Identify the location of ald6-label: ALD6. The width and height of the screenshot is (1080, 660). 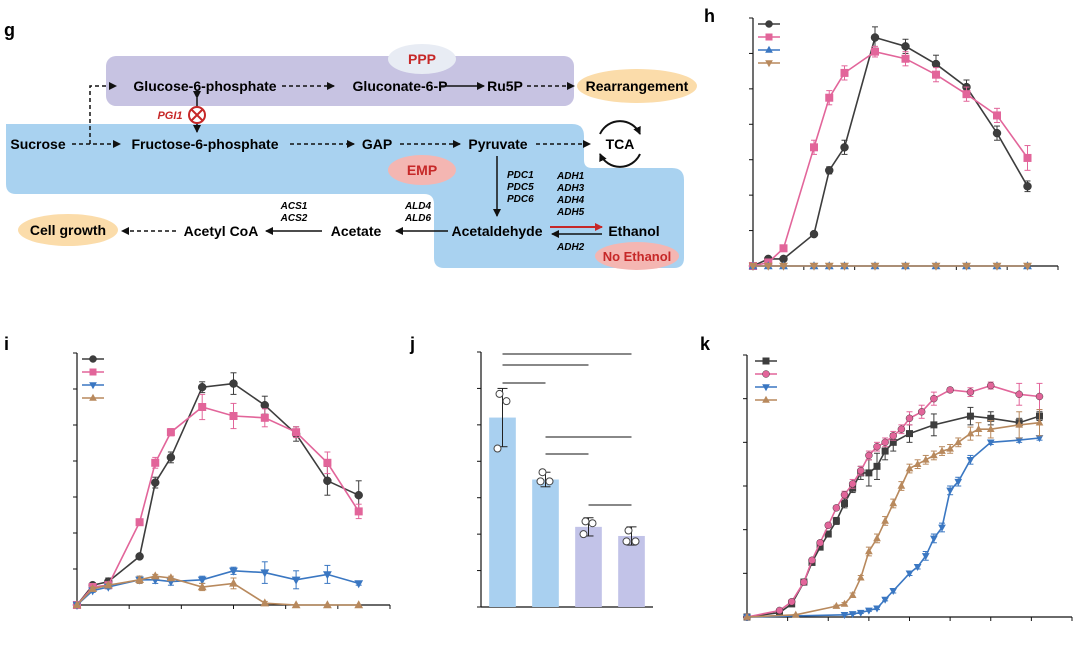
(418, 218).